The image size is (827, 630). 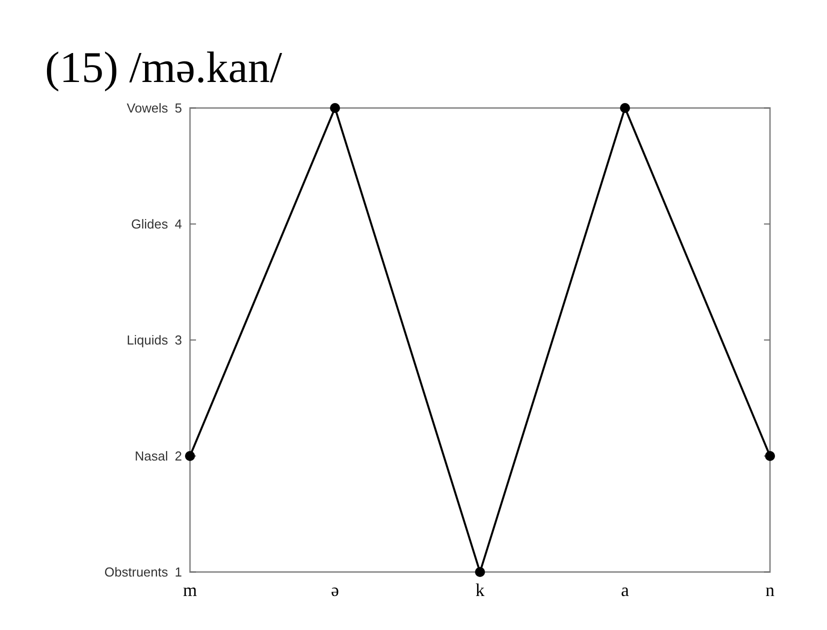 What do you see at coordinates (190, 590) in the screenshot?
I see `x-tick-label: m` at bounding box center [190, 590].